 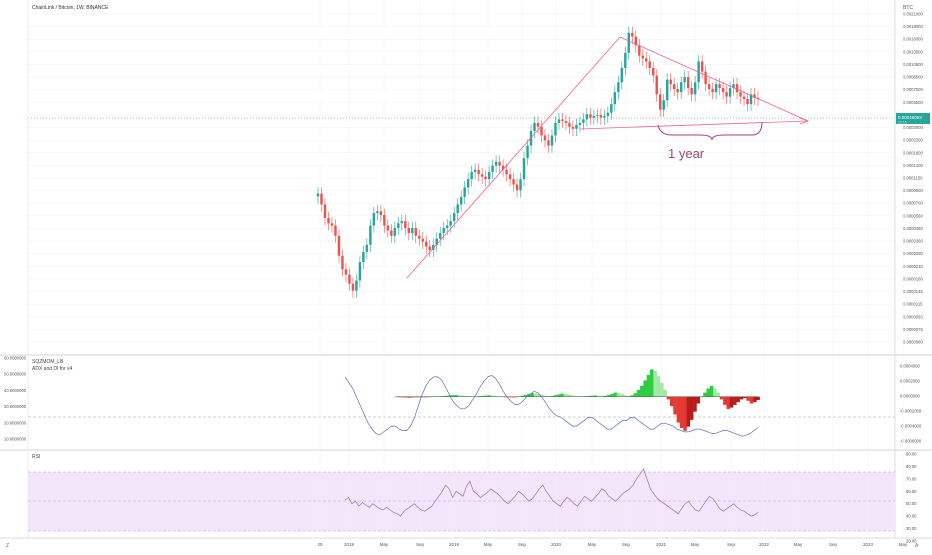 I want to click on adx-tick-3: 30.0000000, so click(x=15, y=406).